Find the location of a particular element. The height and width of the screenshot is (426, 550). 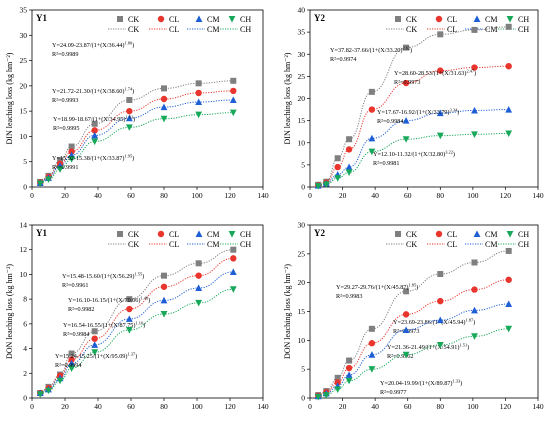

y-axis-label: DON leaching loss (kg hm⁻²) is located at coordinates (287, 311).